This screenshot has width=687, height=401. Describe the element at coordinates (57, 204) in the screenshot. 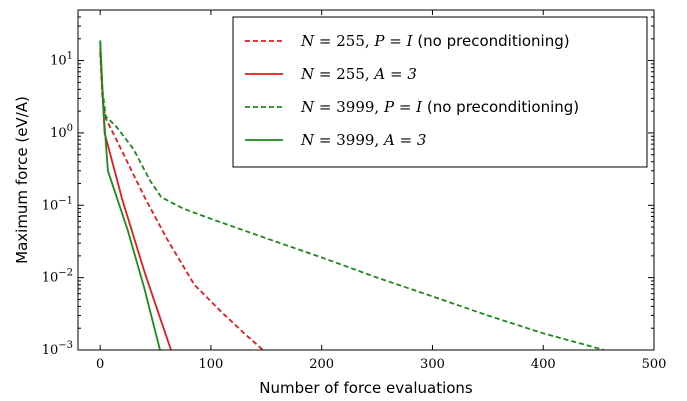

I see `y-tick-label: 10⁻¹` at that location.